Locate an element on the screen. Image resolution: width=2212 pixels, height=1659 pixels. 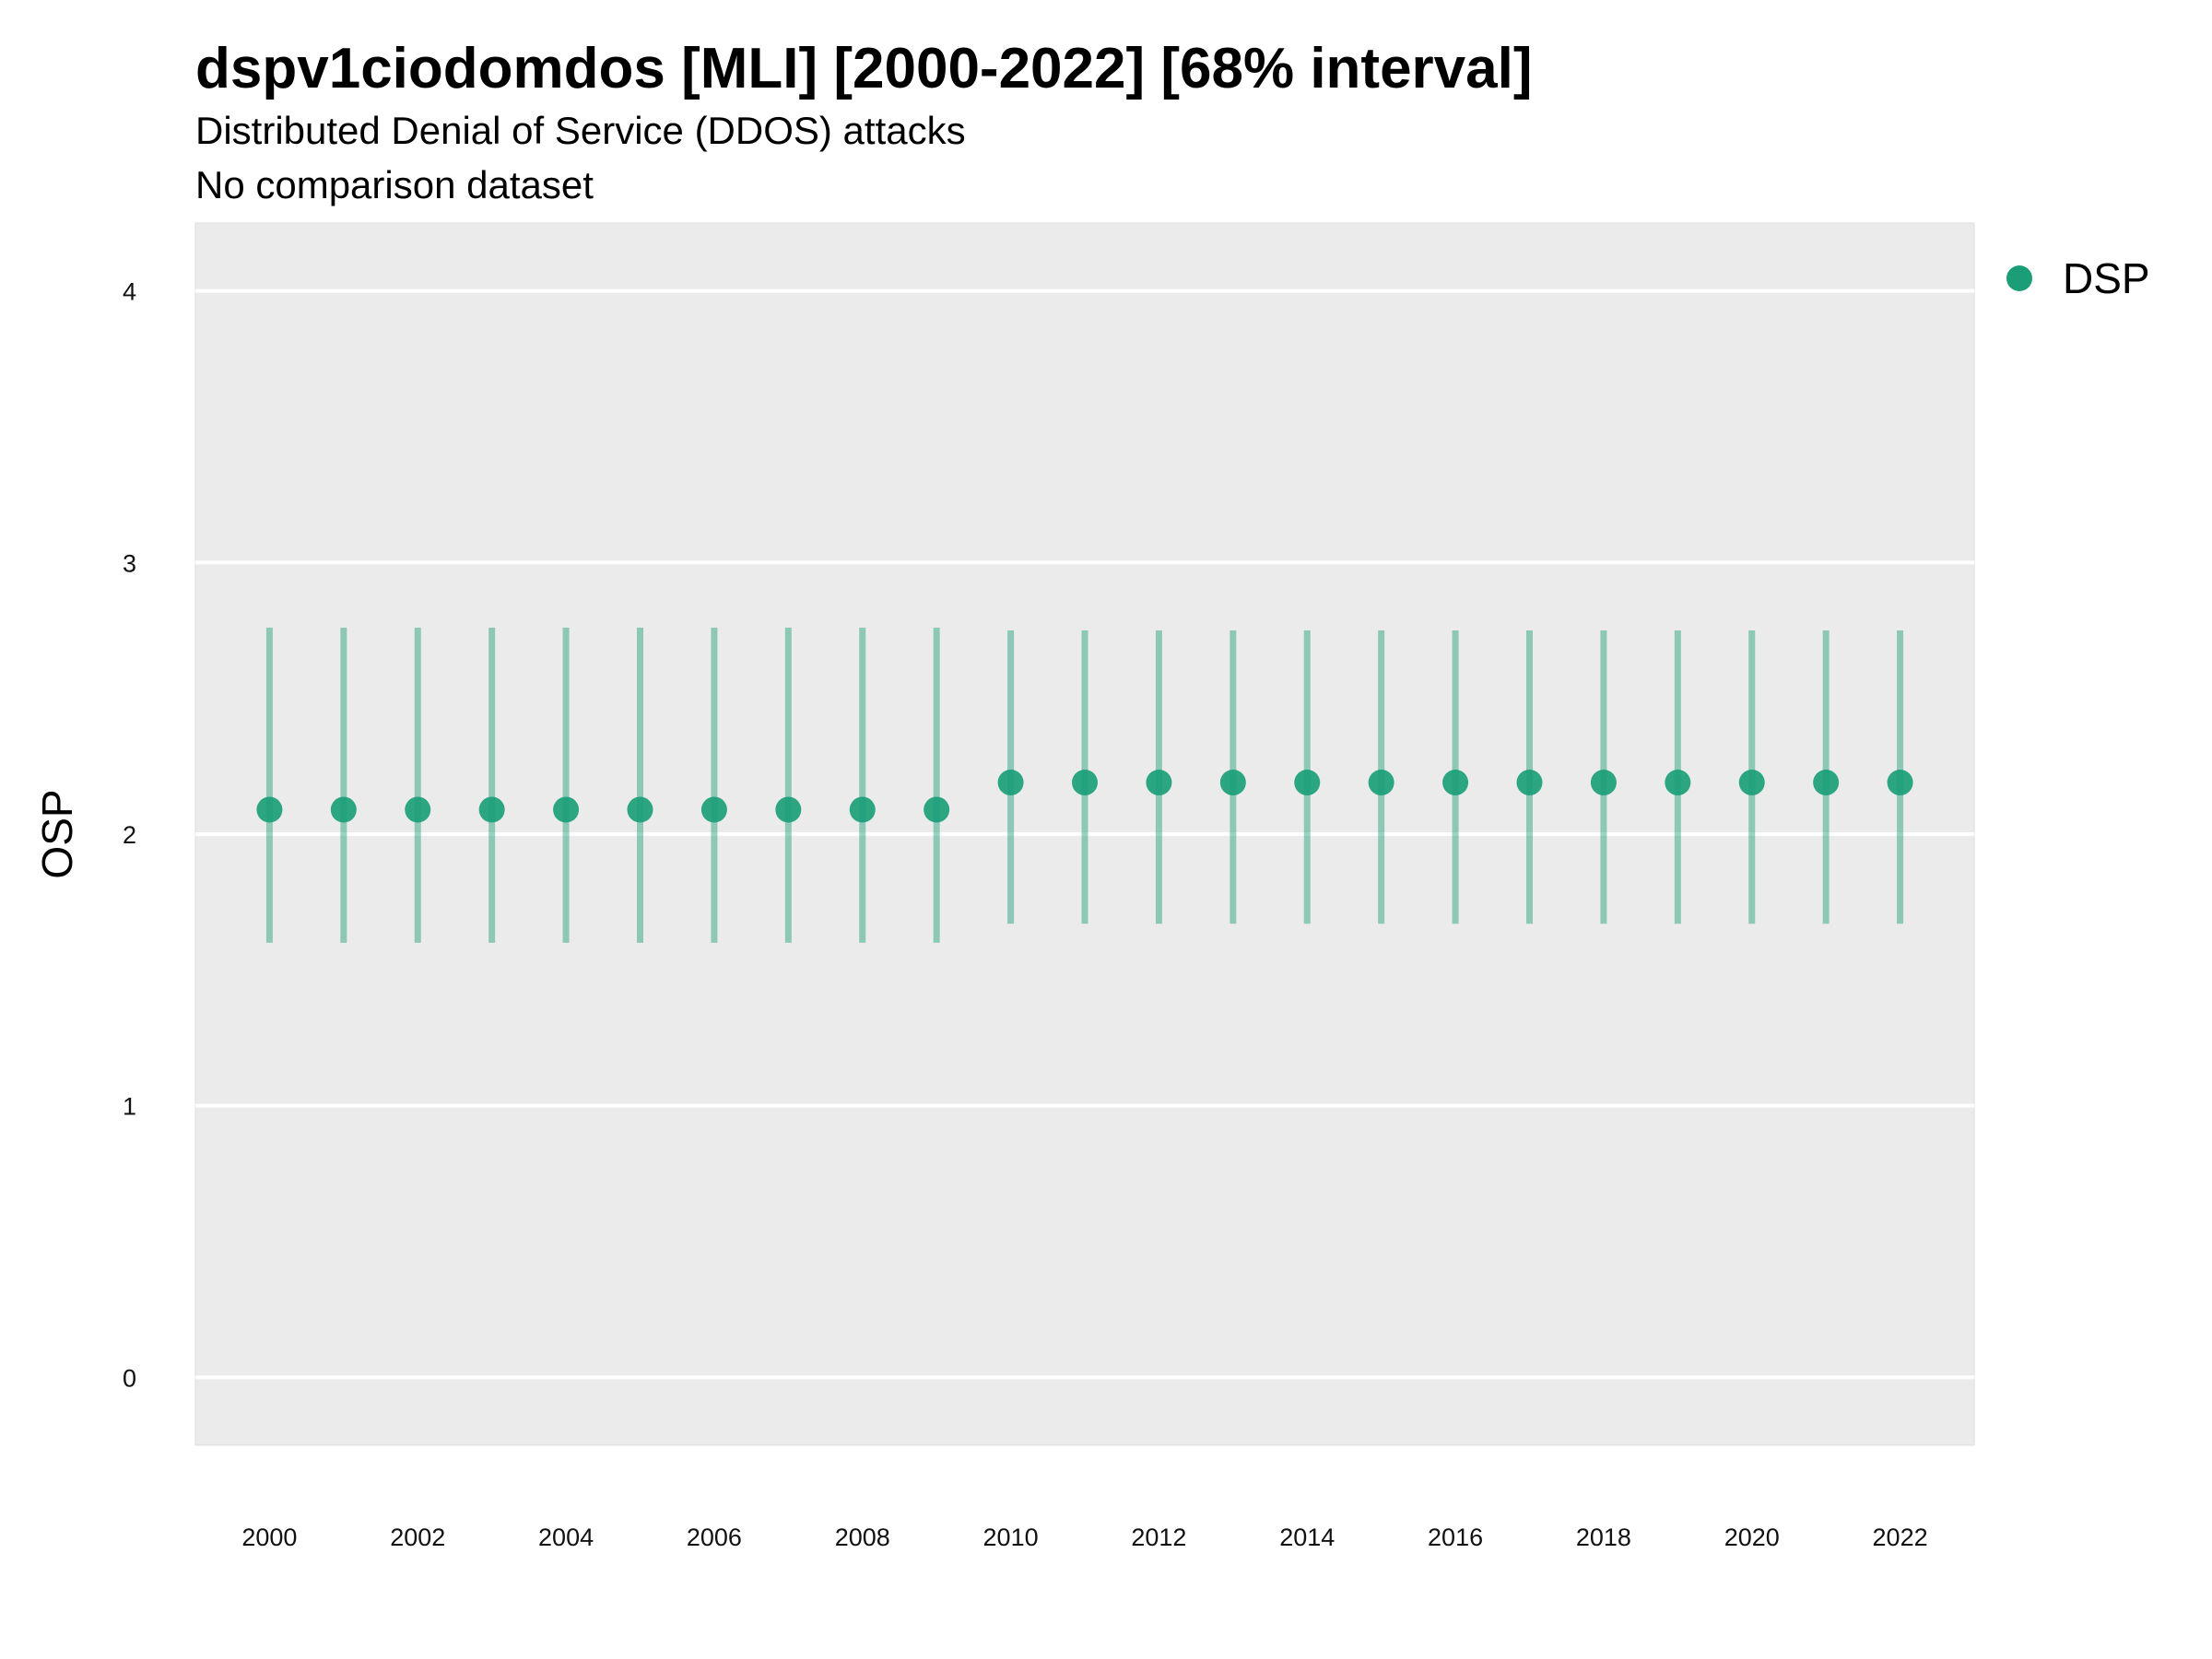
x-tick-label: 2006 is located at coordinates (714, 1537).